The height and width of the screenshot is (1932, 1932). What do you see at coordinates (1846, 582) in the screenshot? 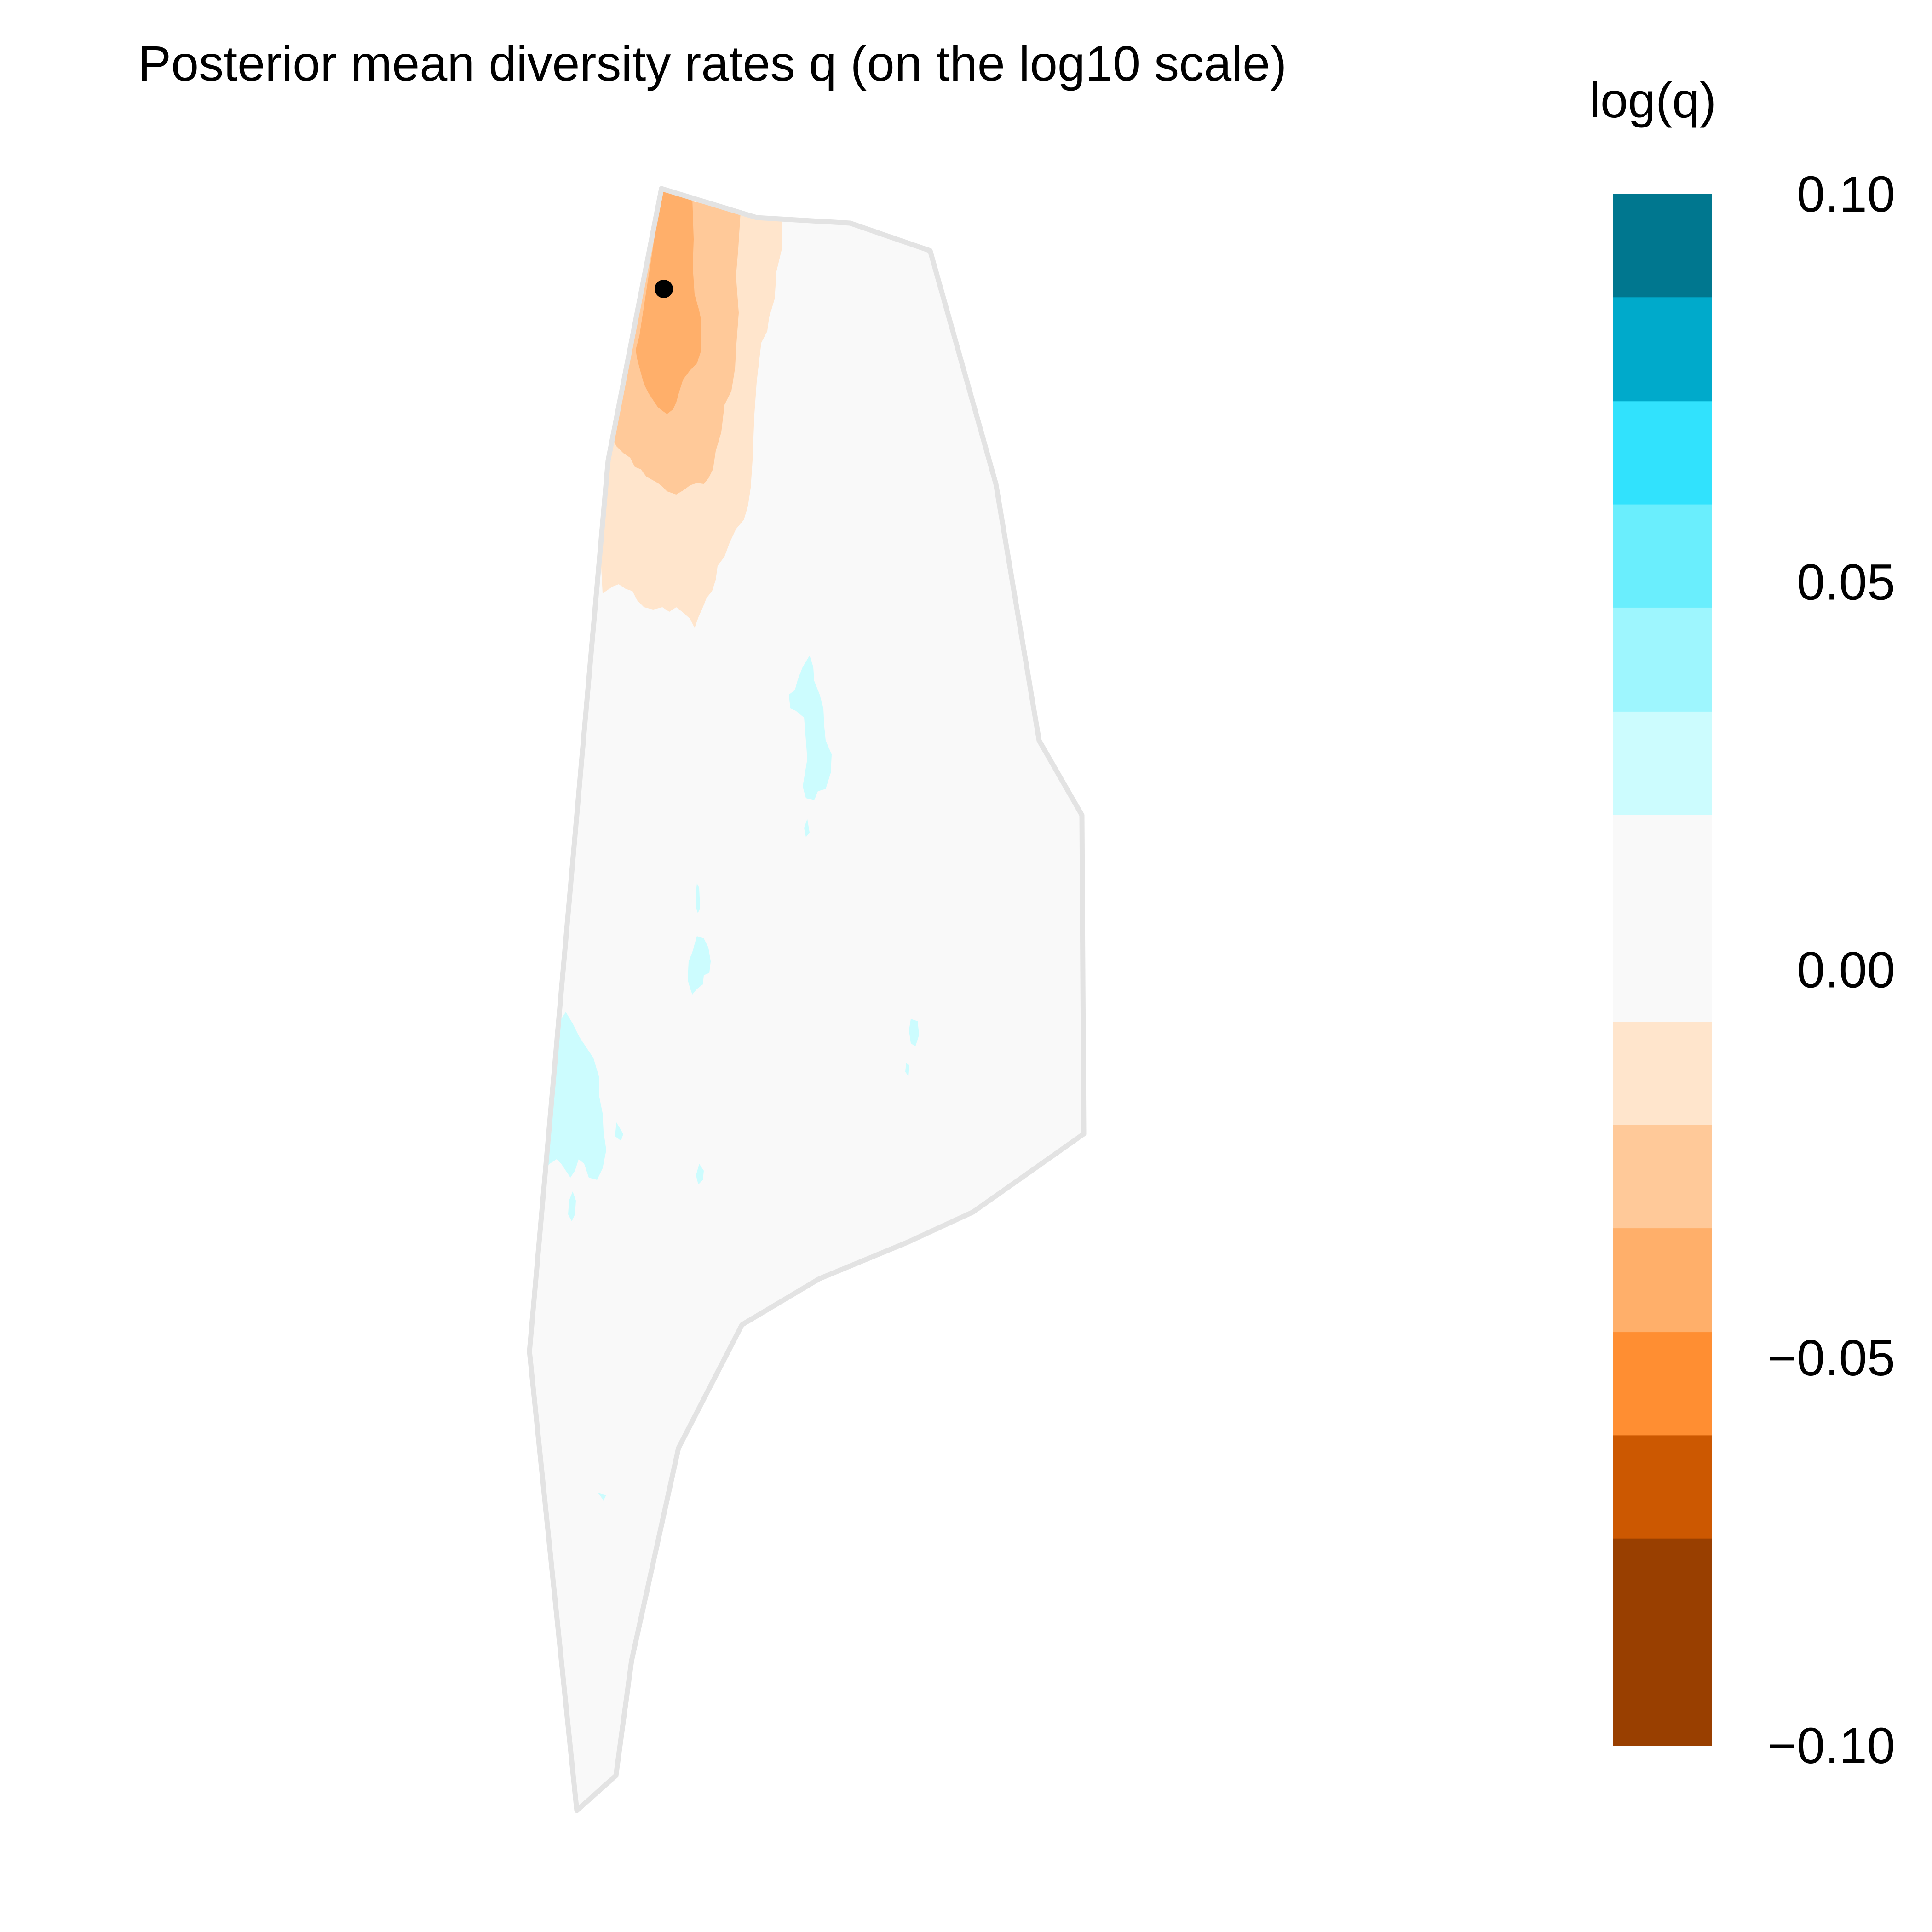
I see `legend-tick-label: 0.05` at bounding box center [1846, 582].